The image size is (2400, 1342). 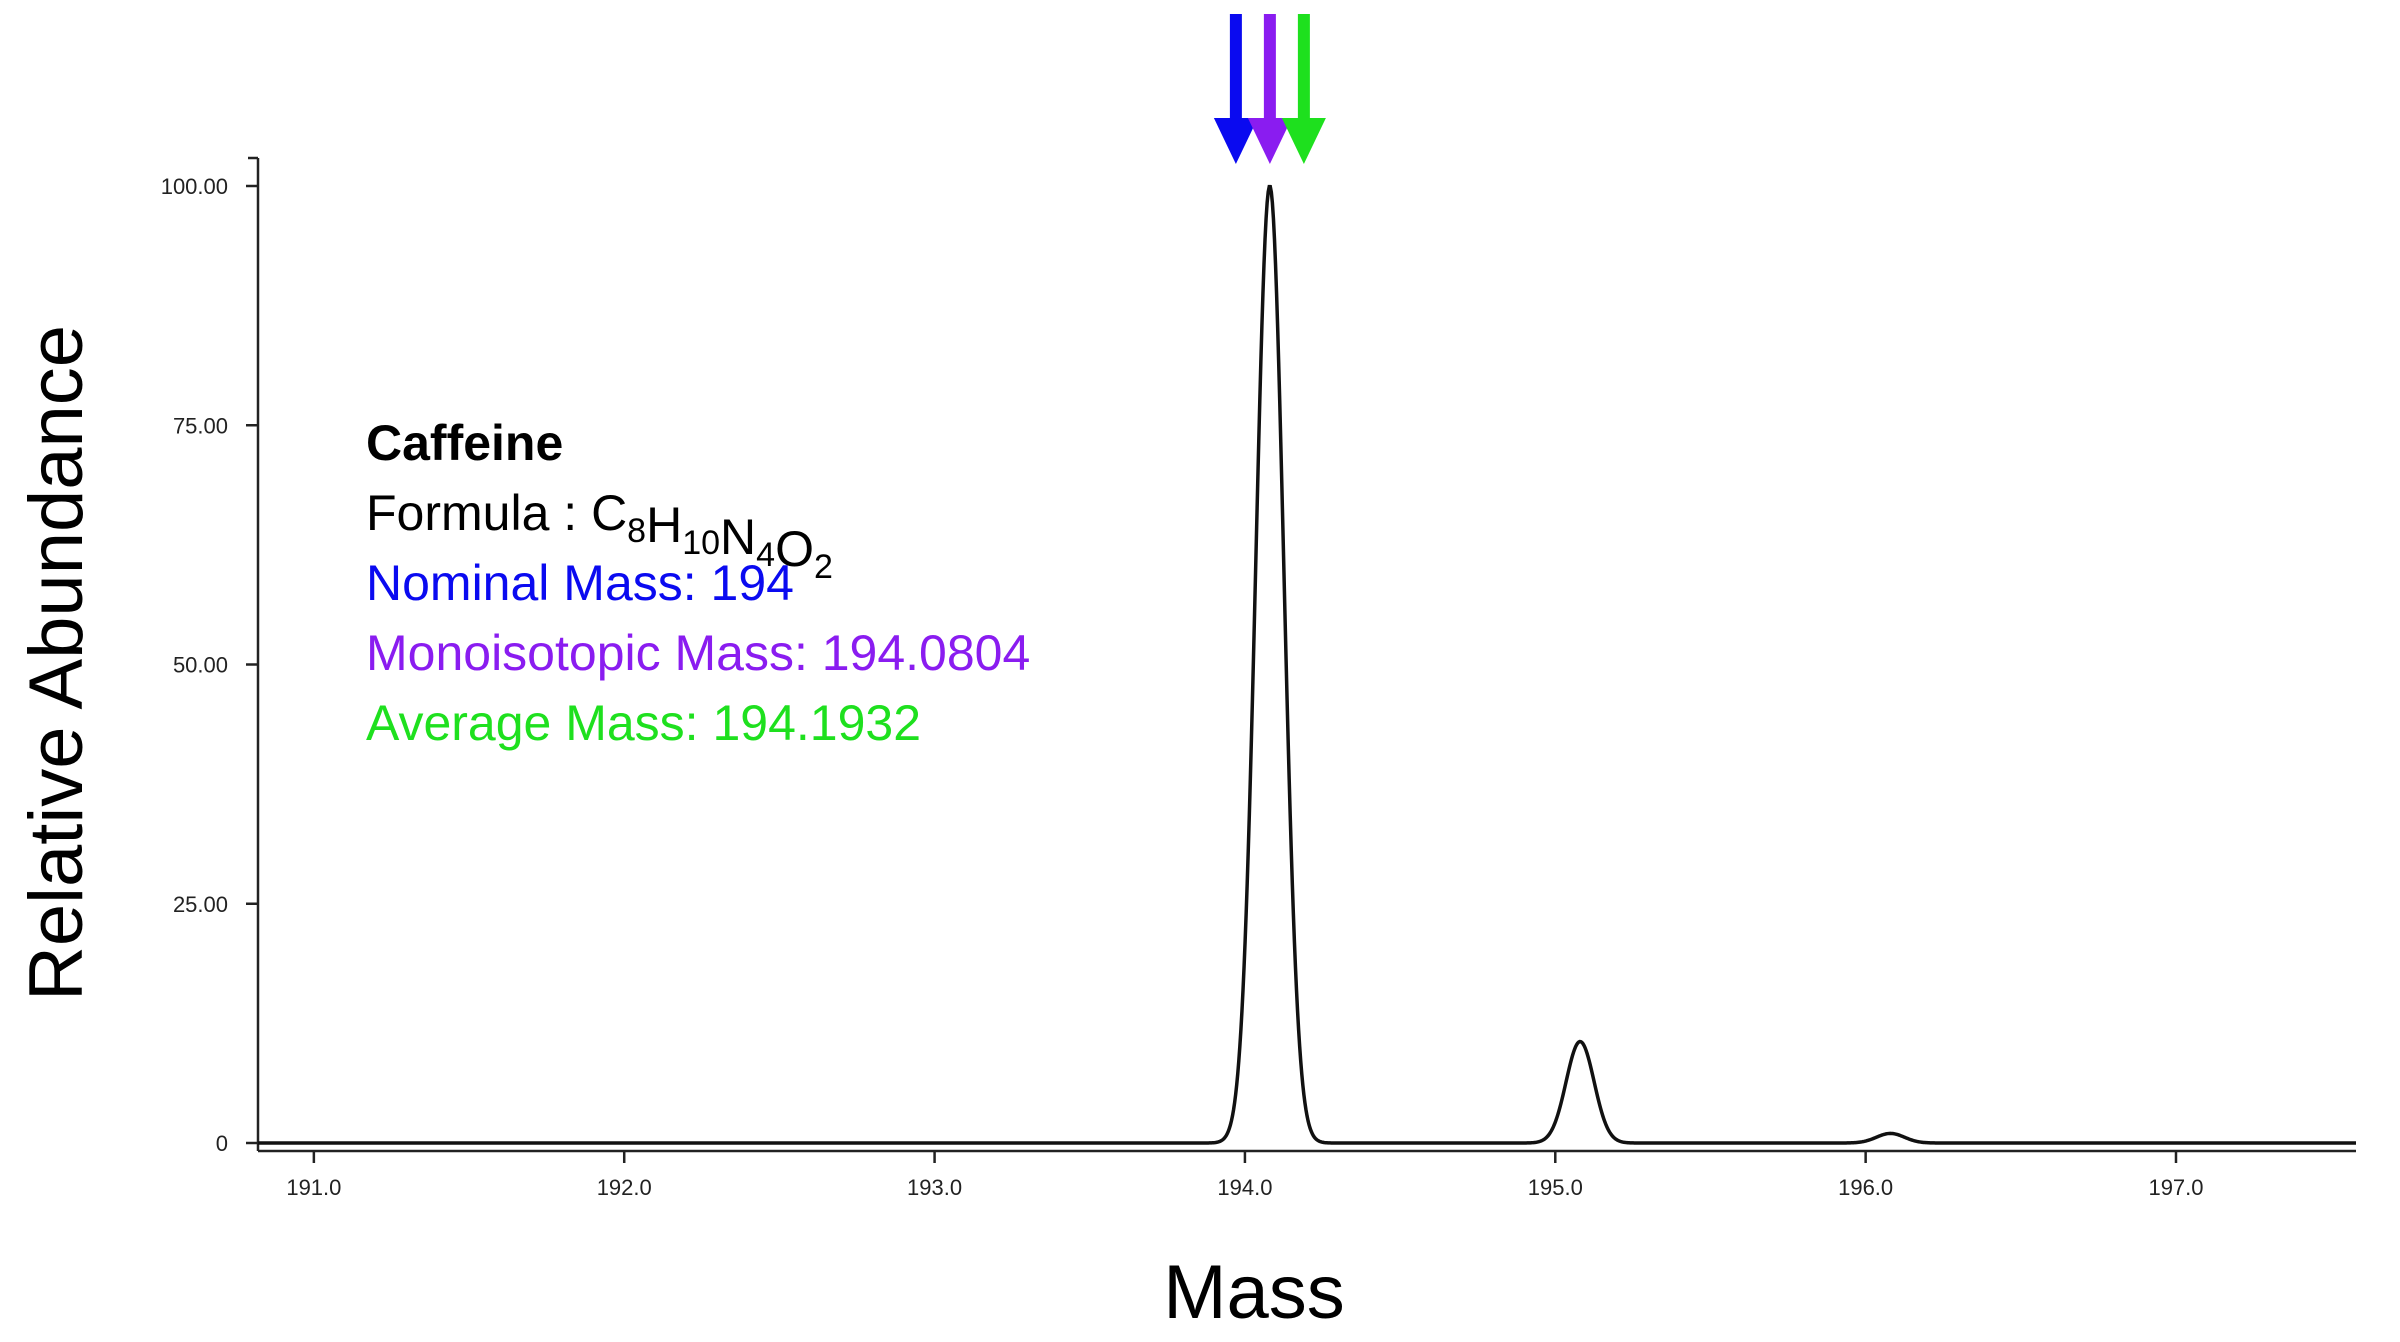 What do you see at coordinates (1235, 89) in the screenshot?
I see `nominal-mass-arrow` at bounding box center [1235, 89].